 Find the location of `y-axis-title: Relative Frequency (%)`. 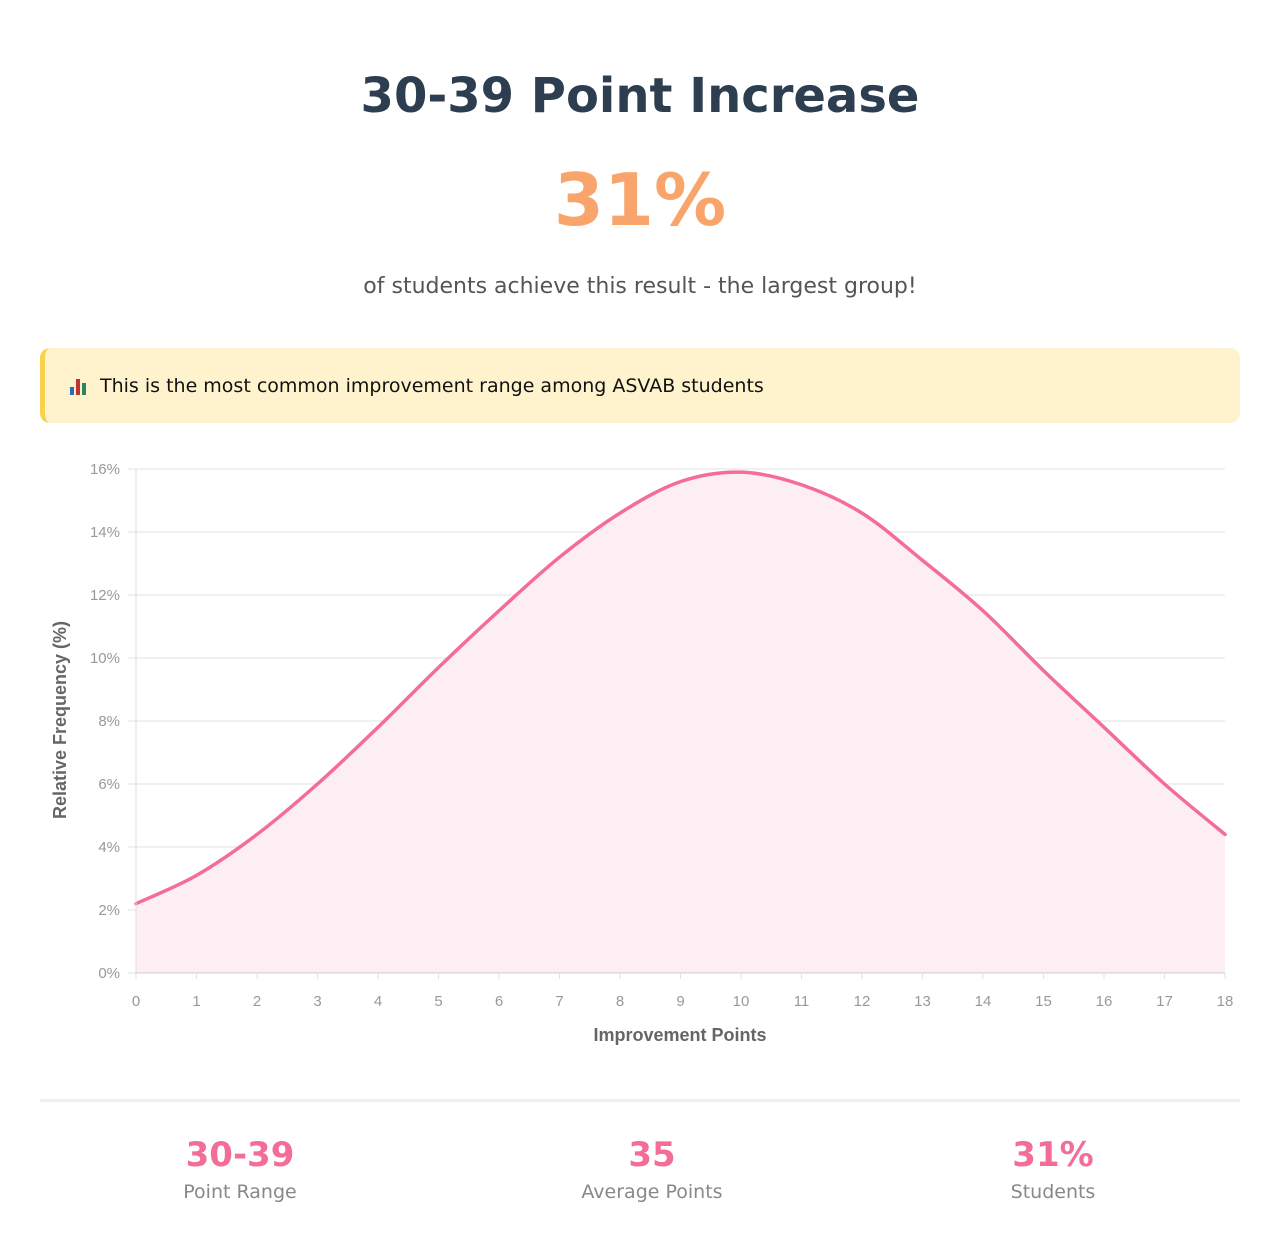

y-axis-title: Relative Frequency (%) is located at coordinates (60, 720).